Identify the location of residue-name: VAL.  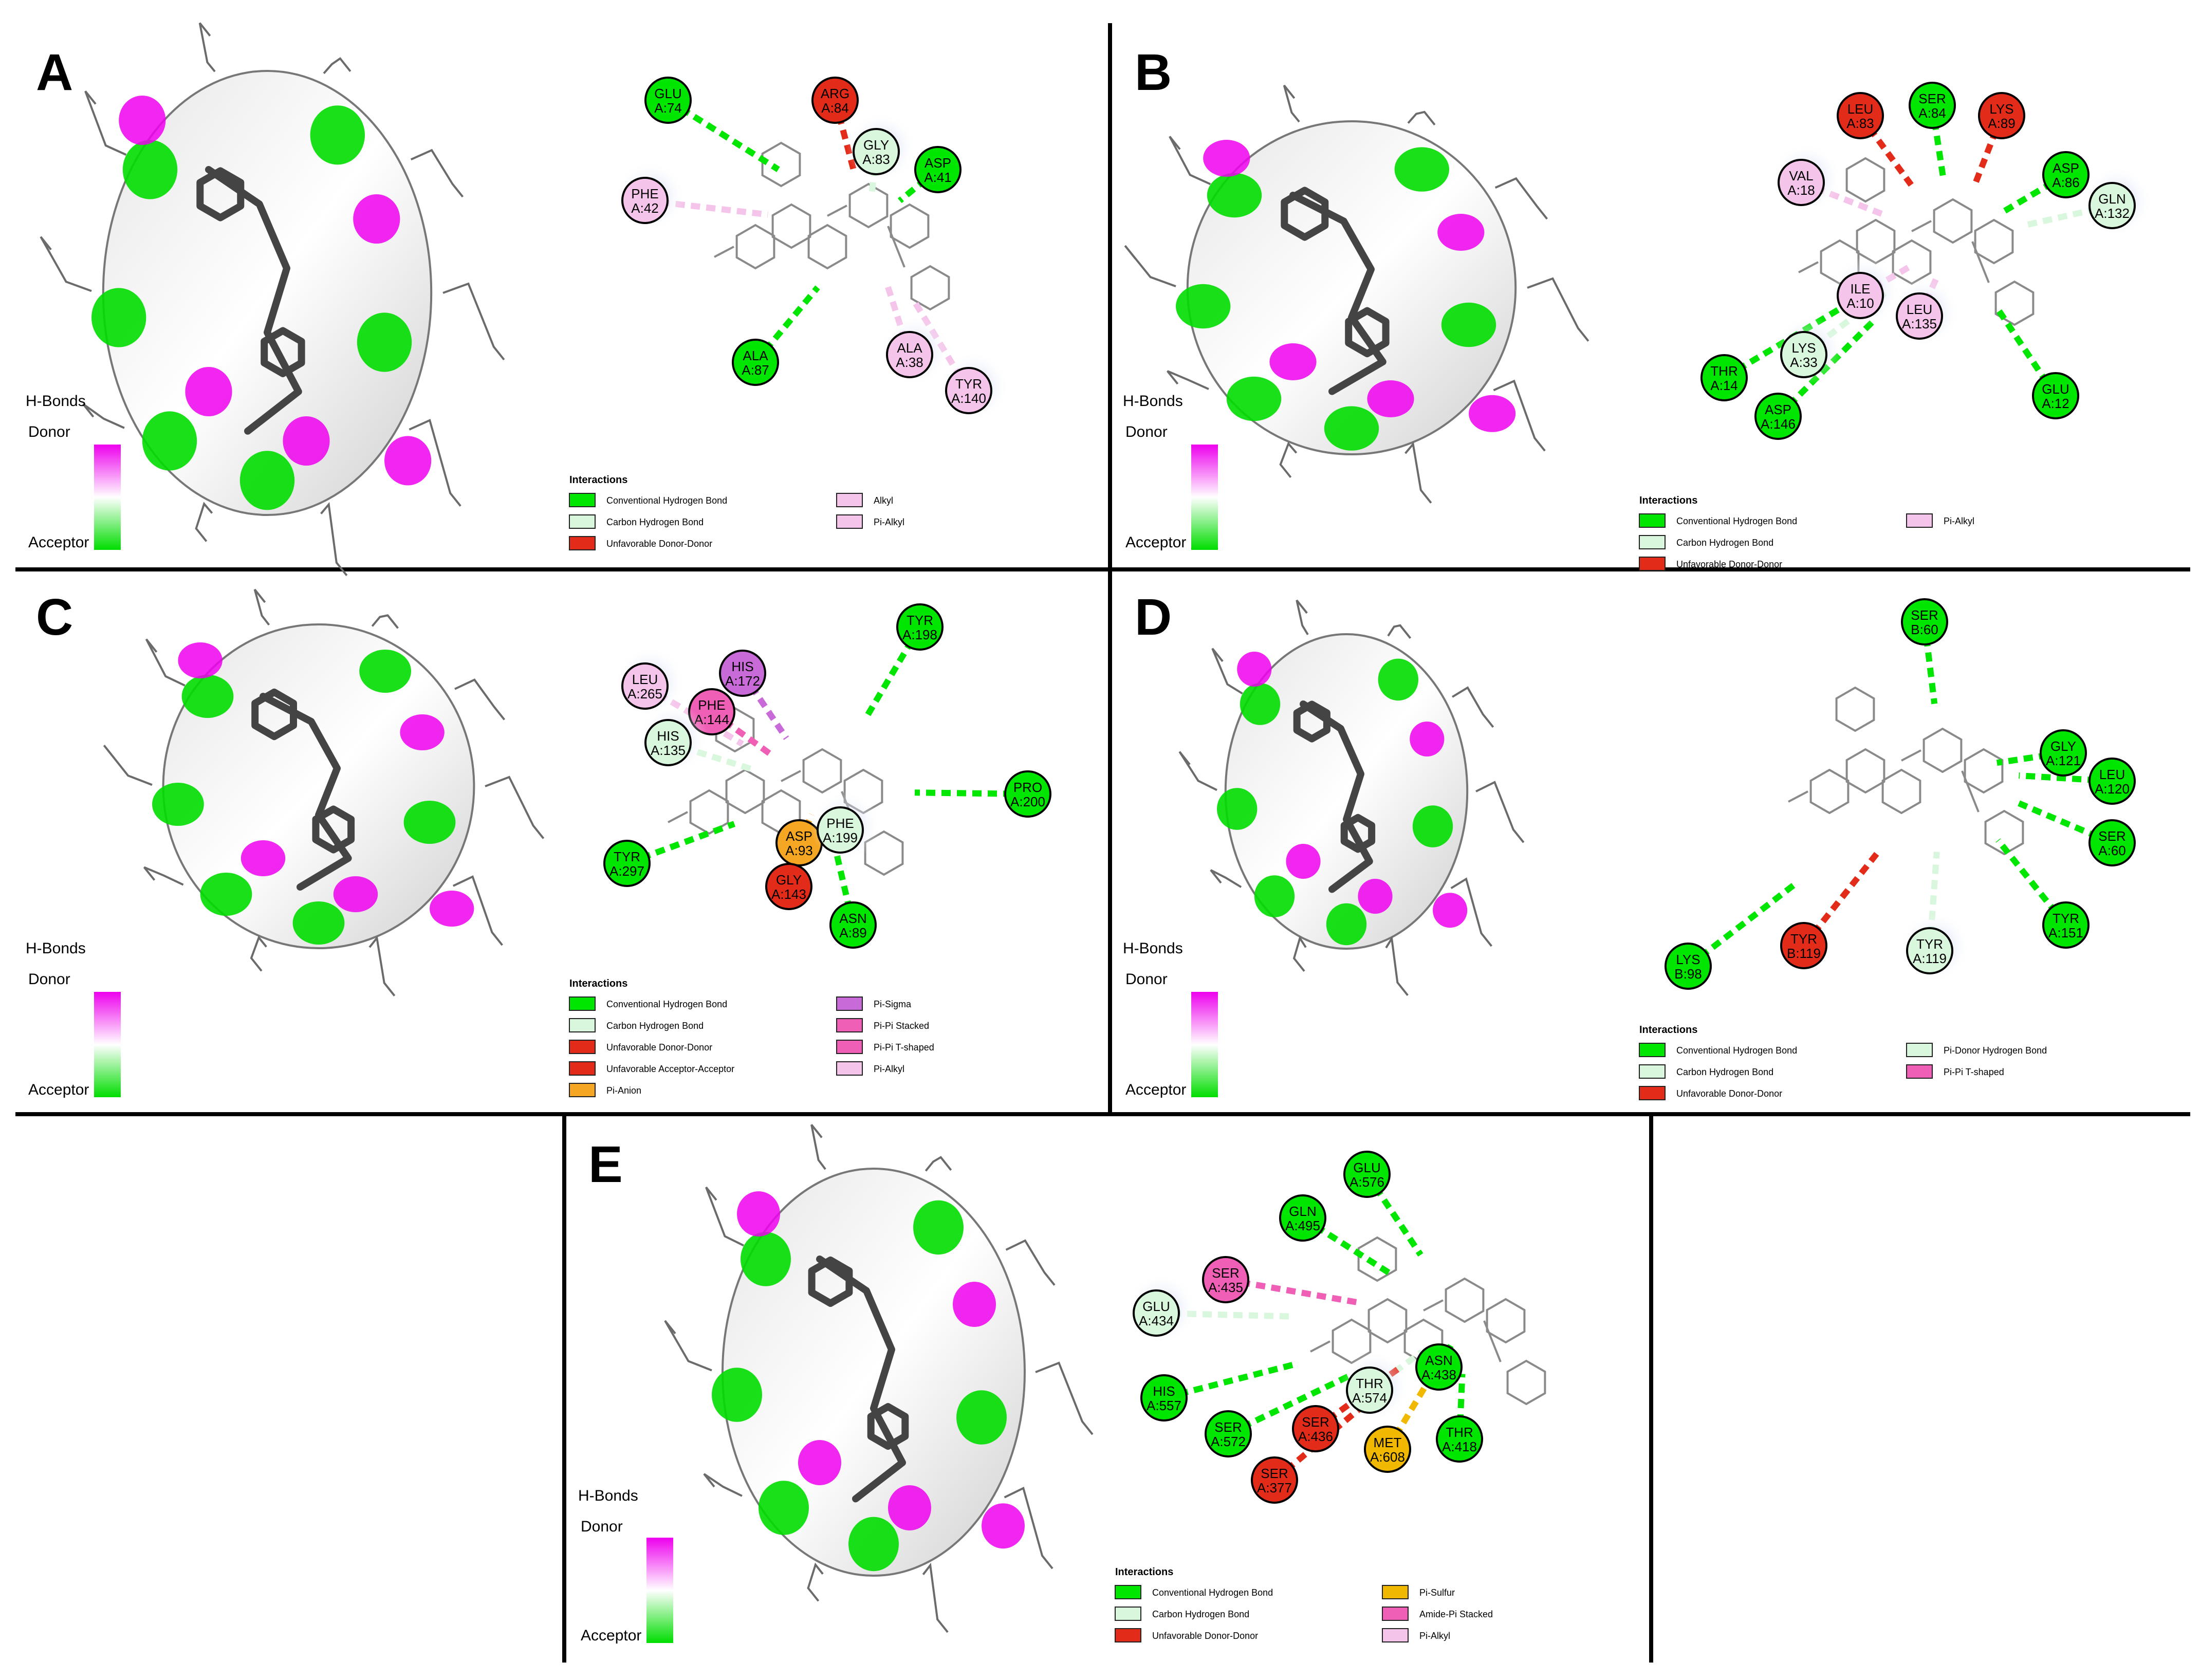
(1801, 175).